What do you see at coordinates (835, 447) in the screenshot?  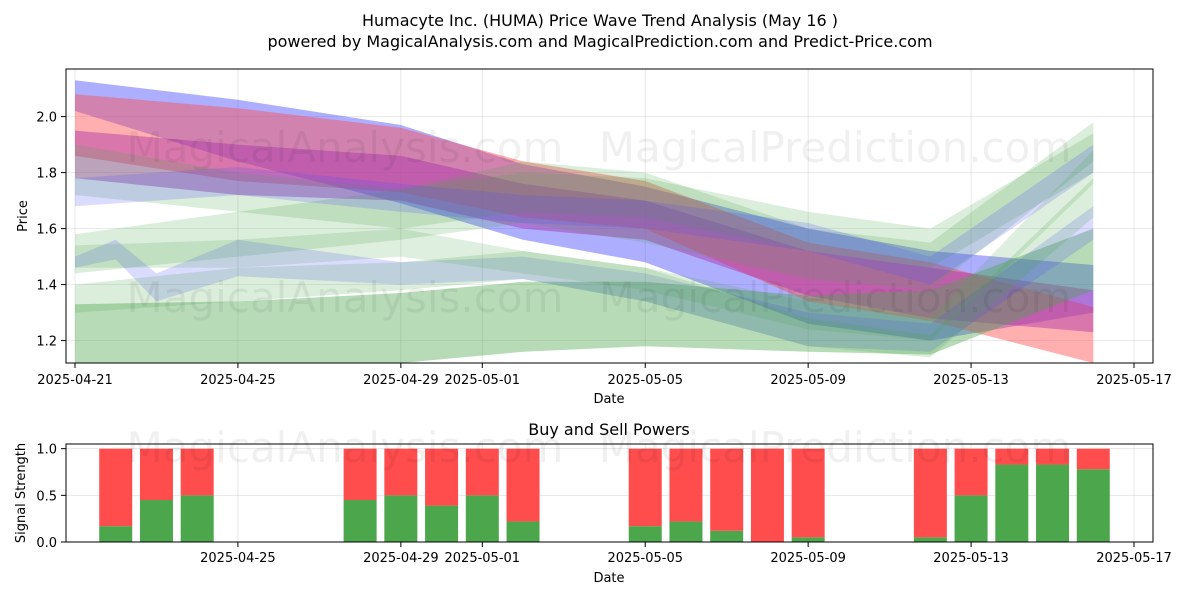 I see `watermark-prediction-bottom: MagicalPrediction.com` at bounding box center [835, 447].